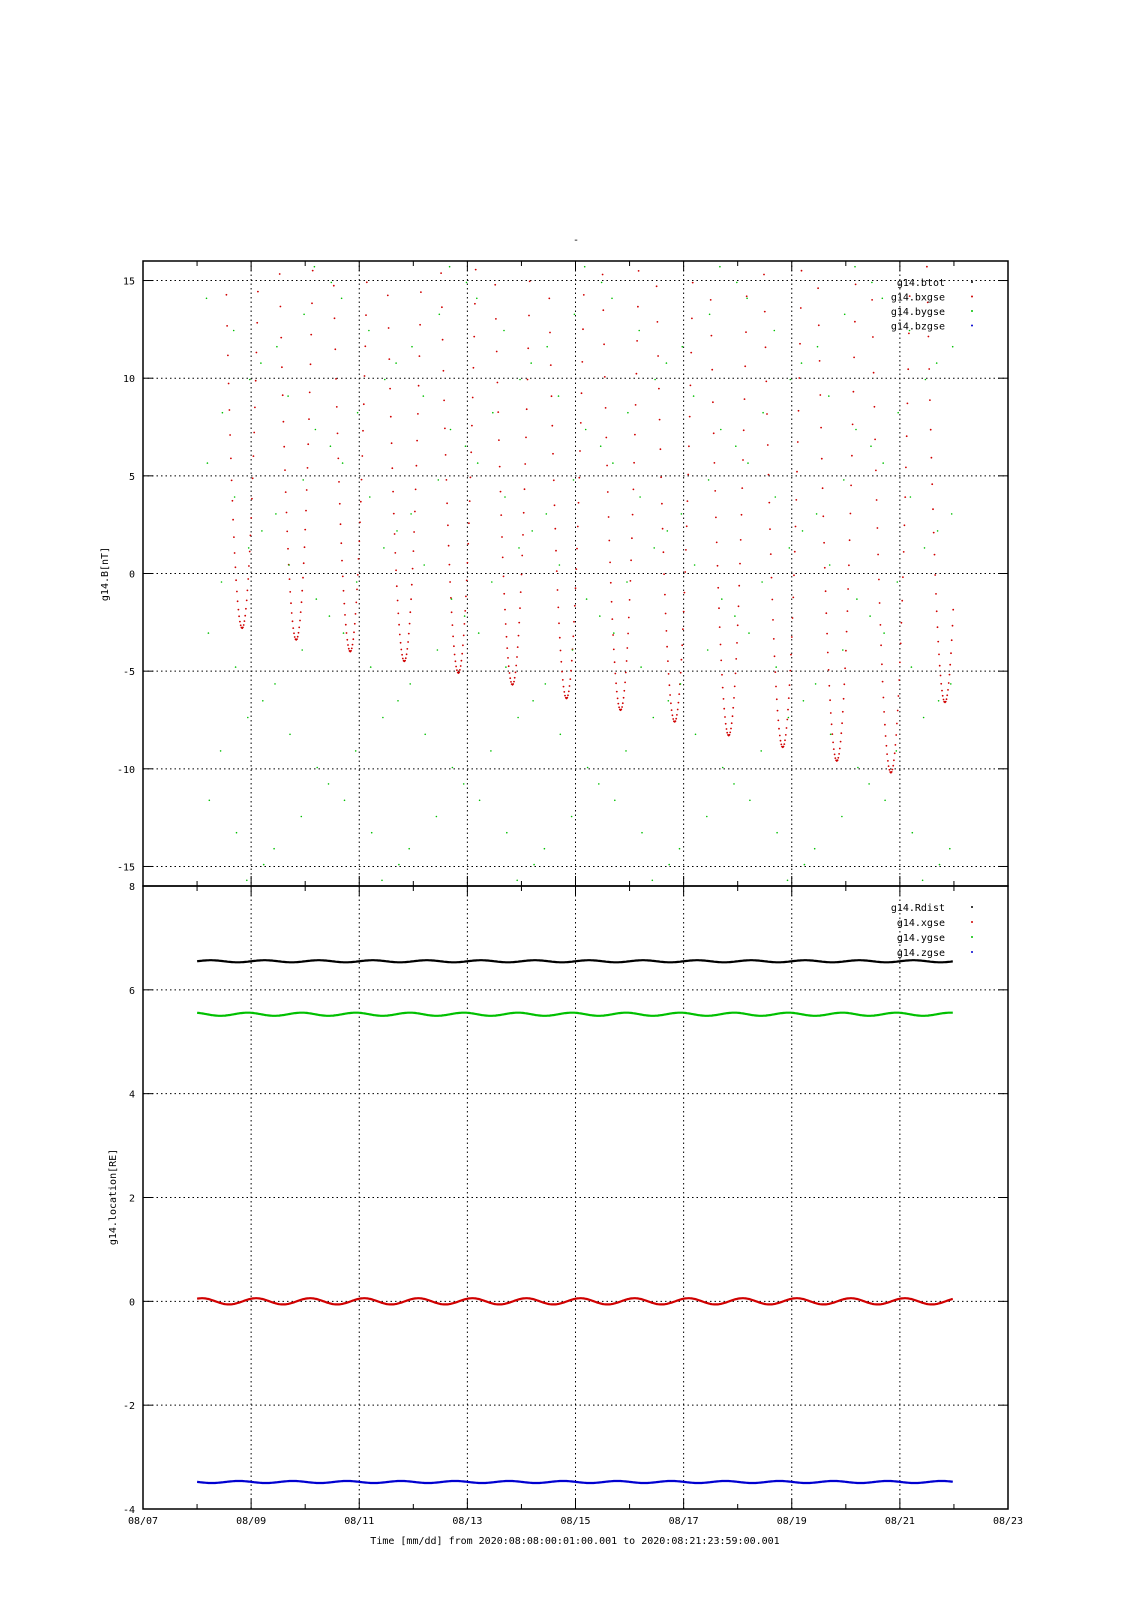  I want to click on y-tick-label: -5, so click(129, 672).